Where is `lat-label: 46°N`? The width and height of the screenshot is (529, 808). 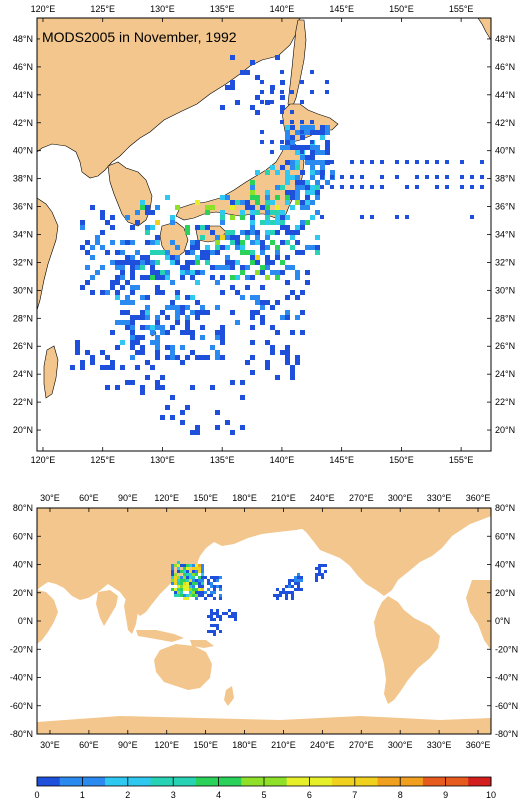 lat-label: 46°N is located at coordinates (505, 67).